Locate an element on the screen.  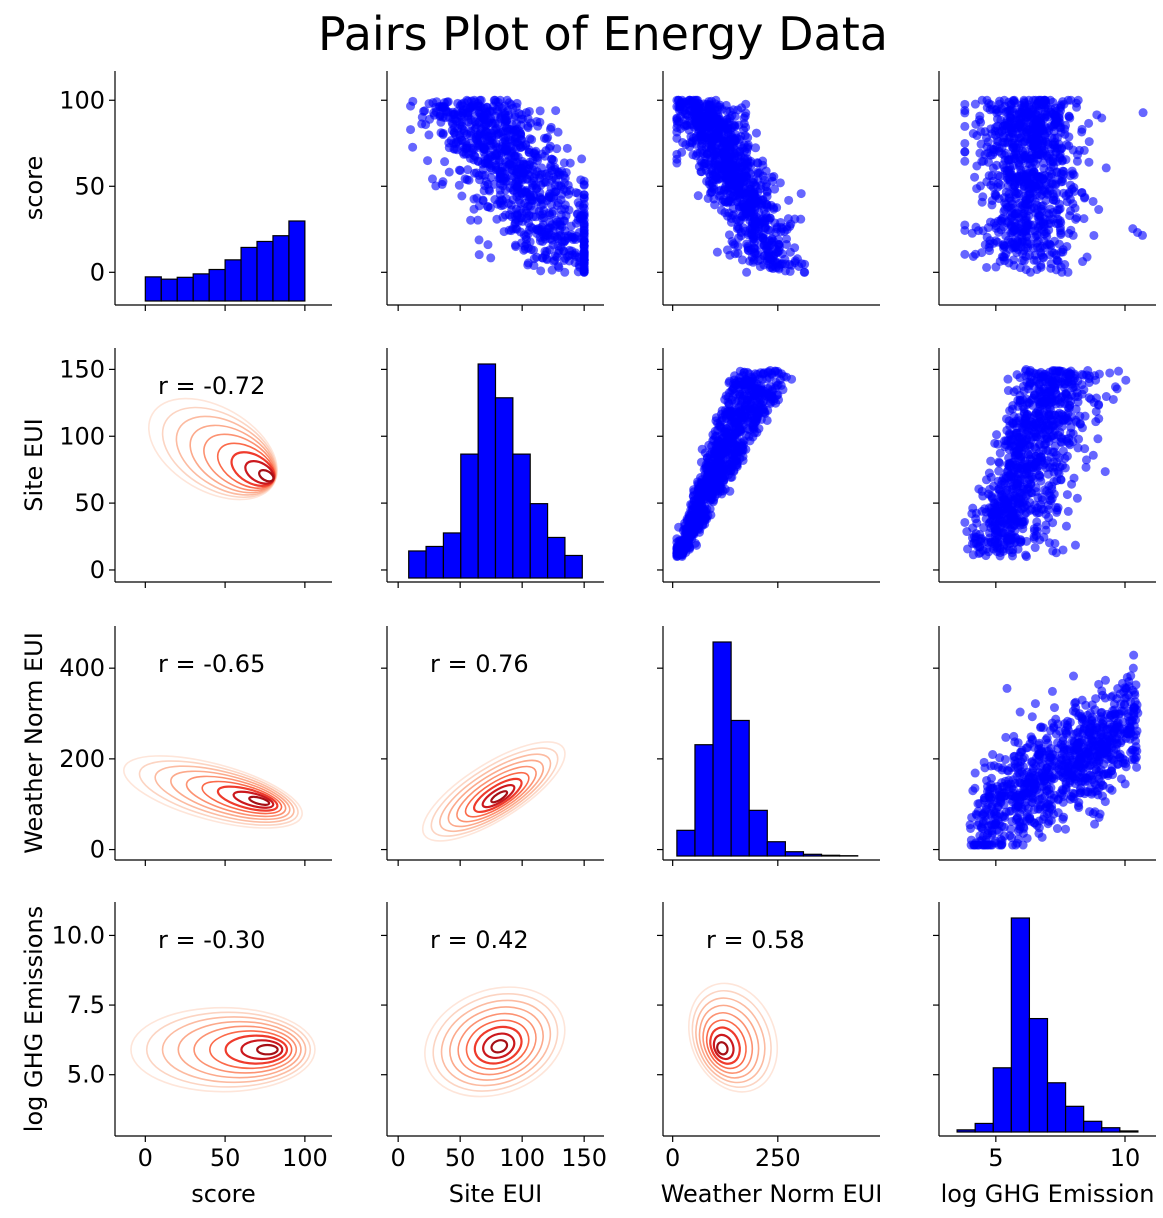
x-tick-label: 100 is located at coordinates (305, 1158).